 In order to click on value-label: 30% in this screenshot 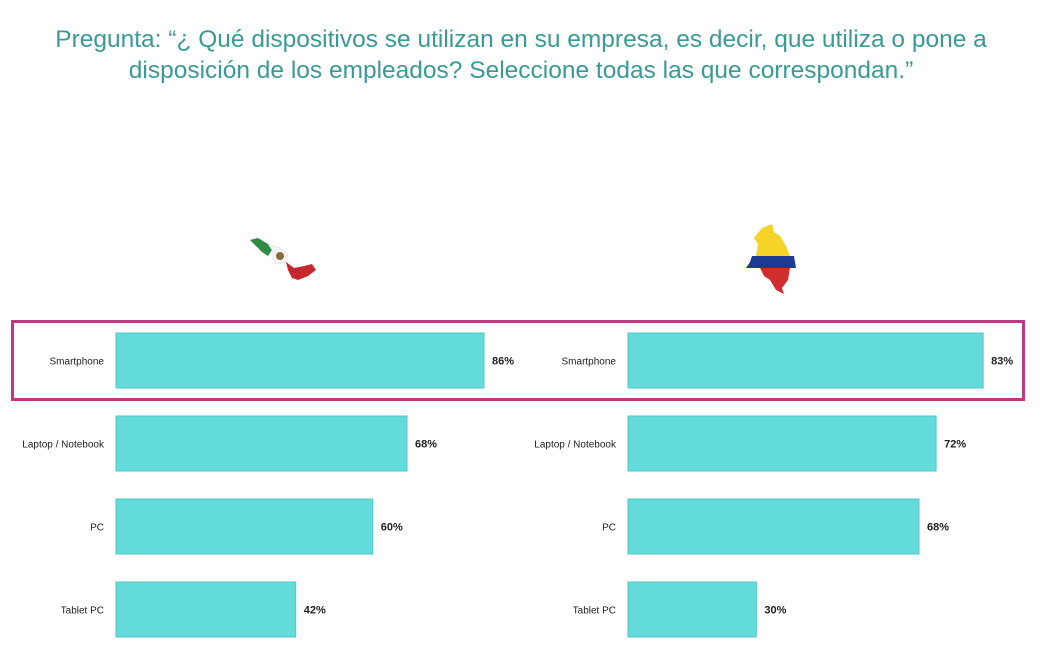, I will do `click(775, 611)`.